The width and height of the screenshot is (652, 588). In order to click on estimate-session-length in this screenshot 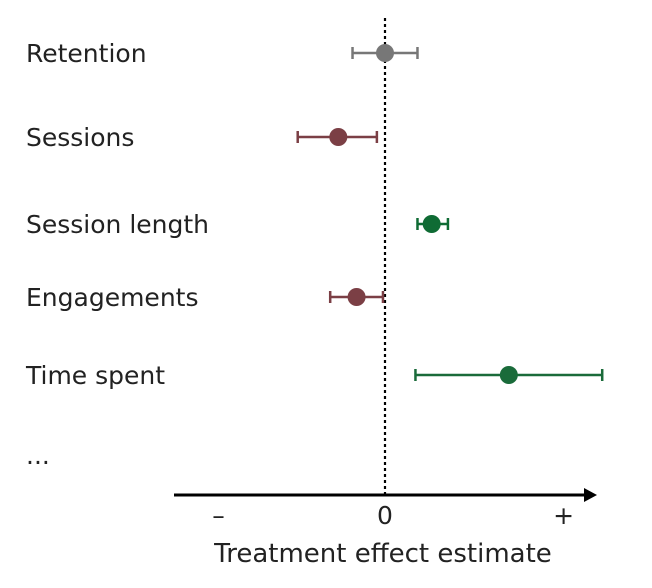, I will do `click(433, 224)`.